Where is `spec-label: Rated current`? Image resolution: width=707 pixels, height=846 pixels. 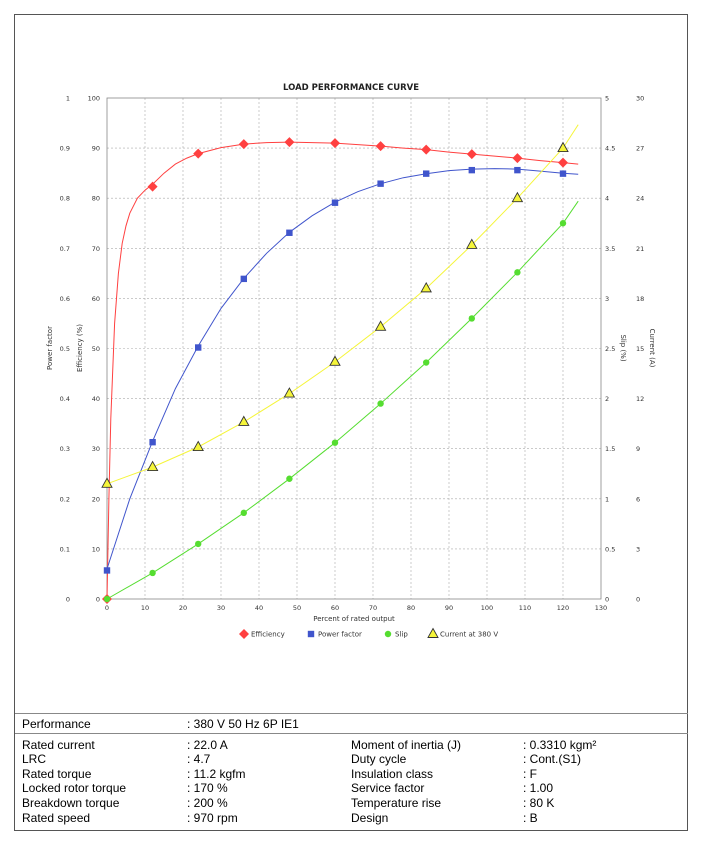
spec-label: Rated current is located at coordinates (58, 745).